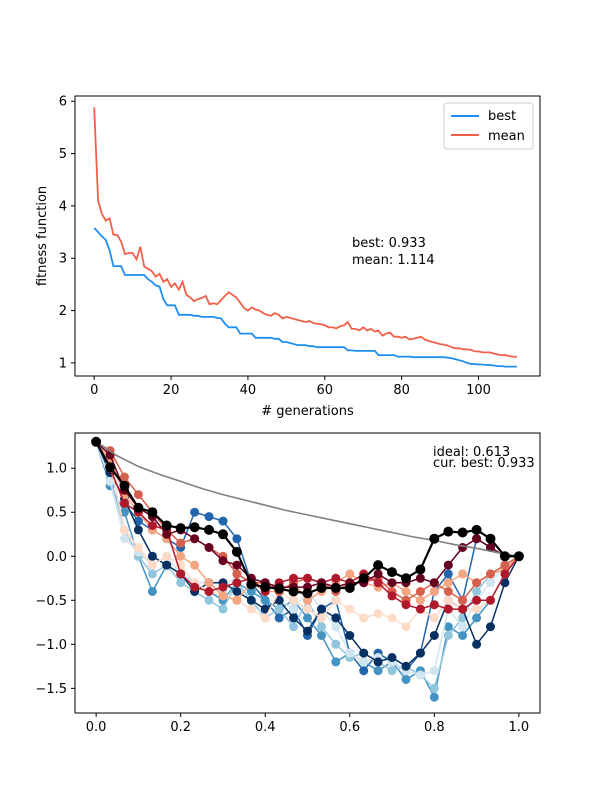 The image size is (600, 800). What do you see at coordinates (56, 513) in the screenshot?
I see `y-tick-label: 0.5` at bounding box center [56, 513].